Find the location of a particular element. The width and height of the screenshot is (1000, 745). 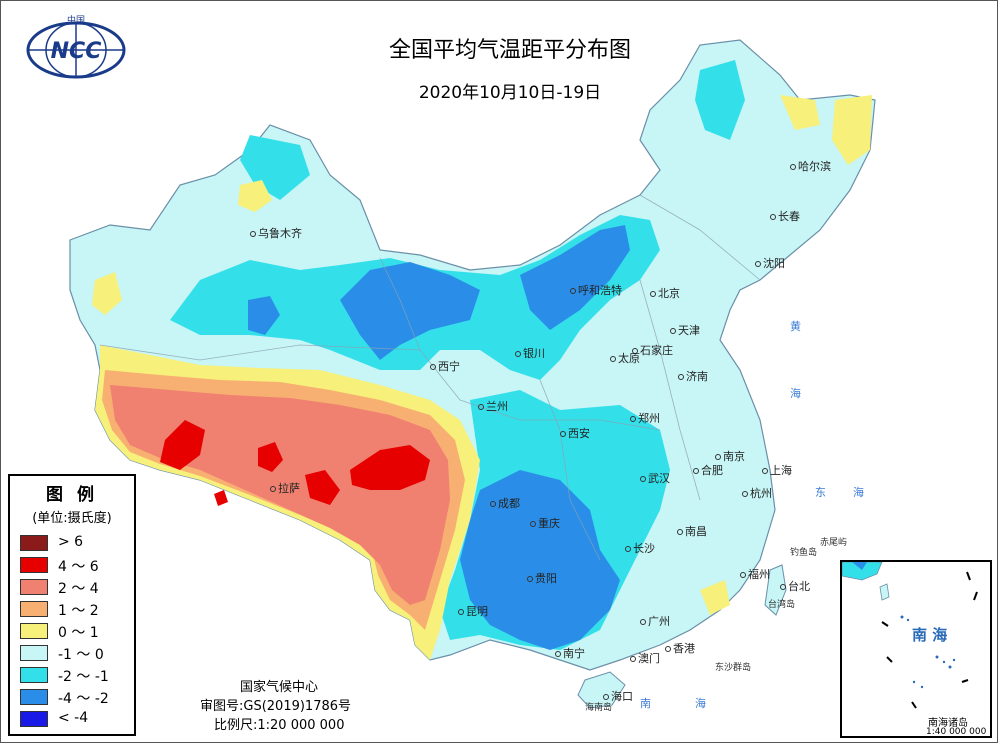

anomaly-zone-0-1-tarim is located at coordinates (107, 293).